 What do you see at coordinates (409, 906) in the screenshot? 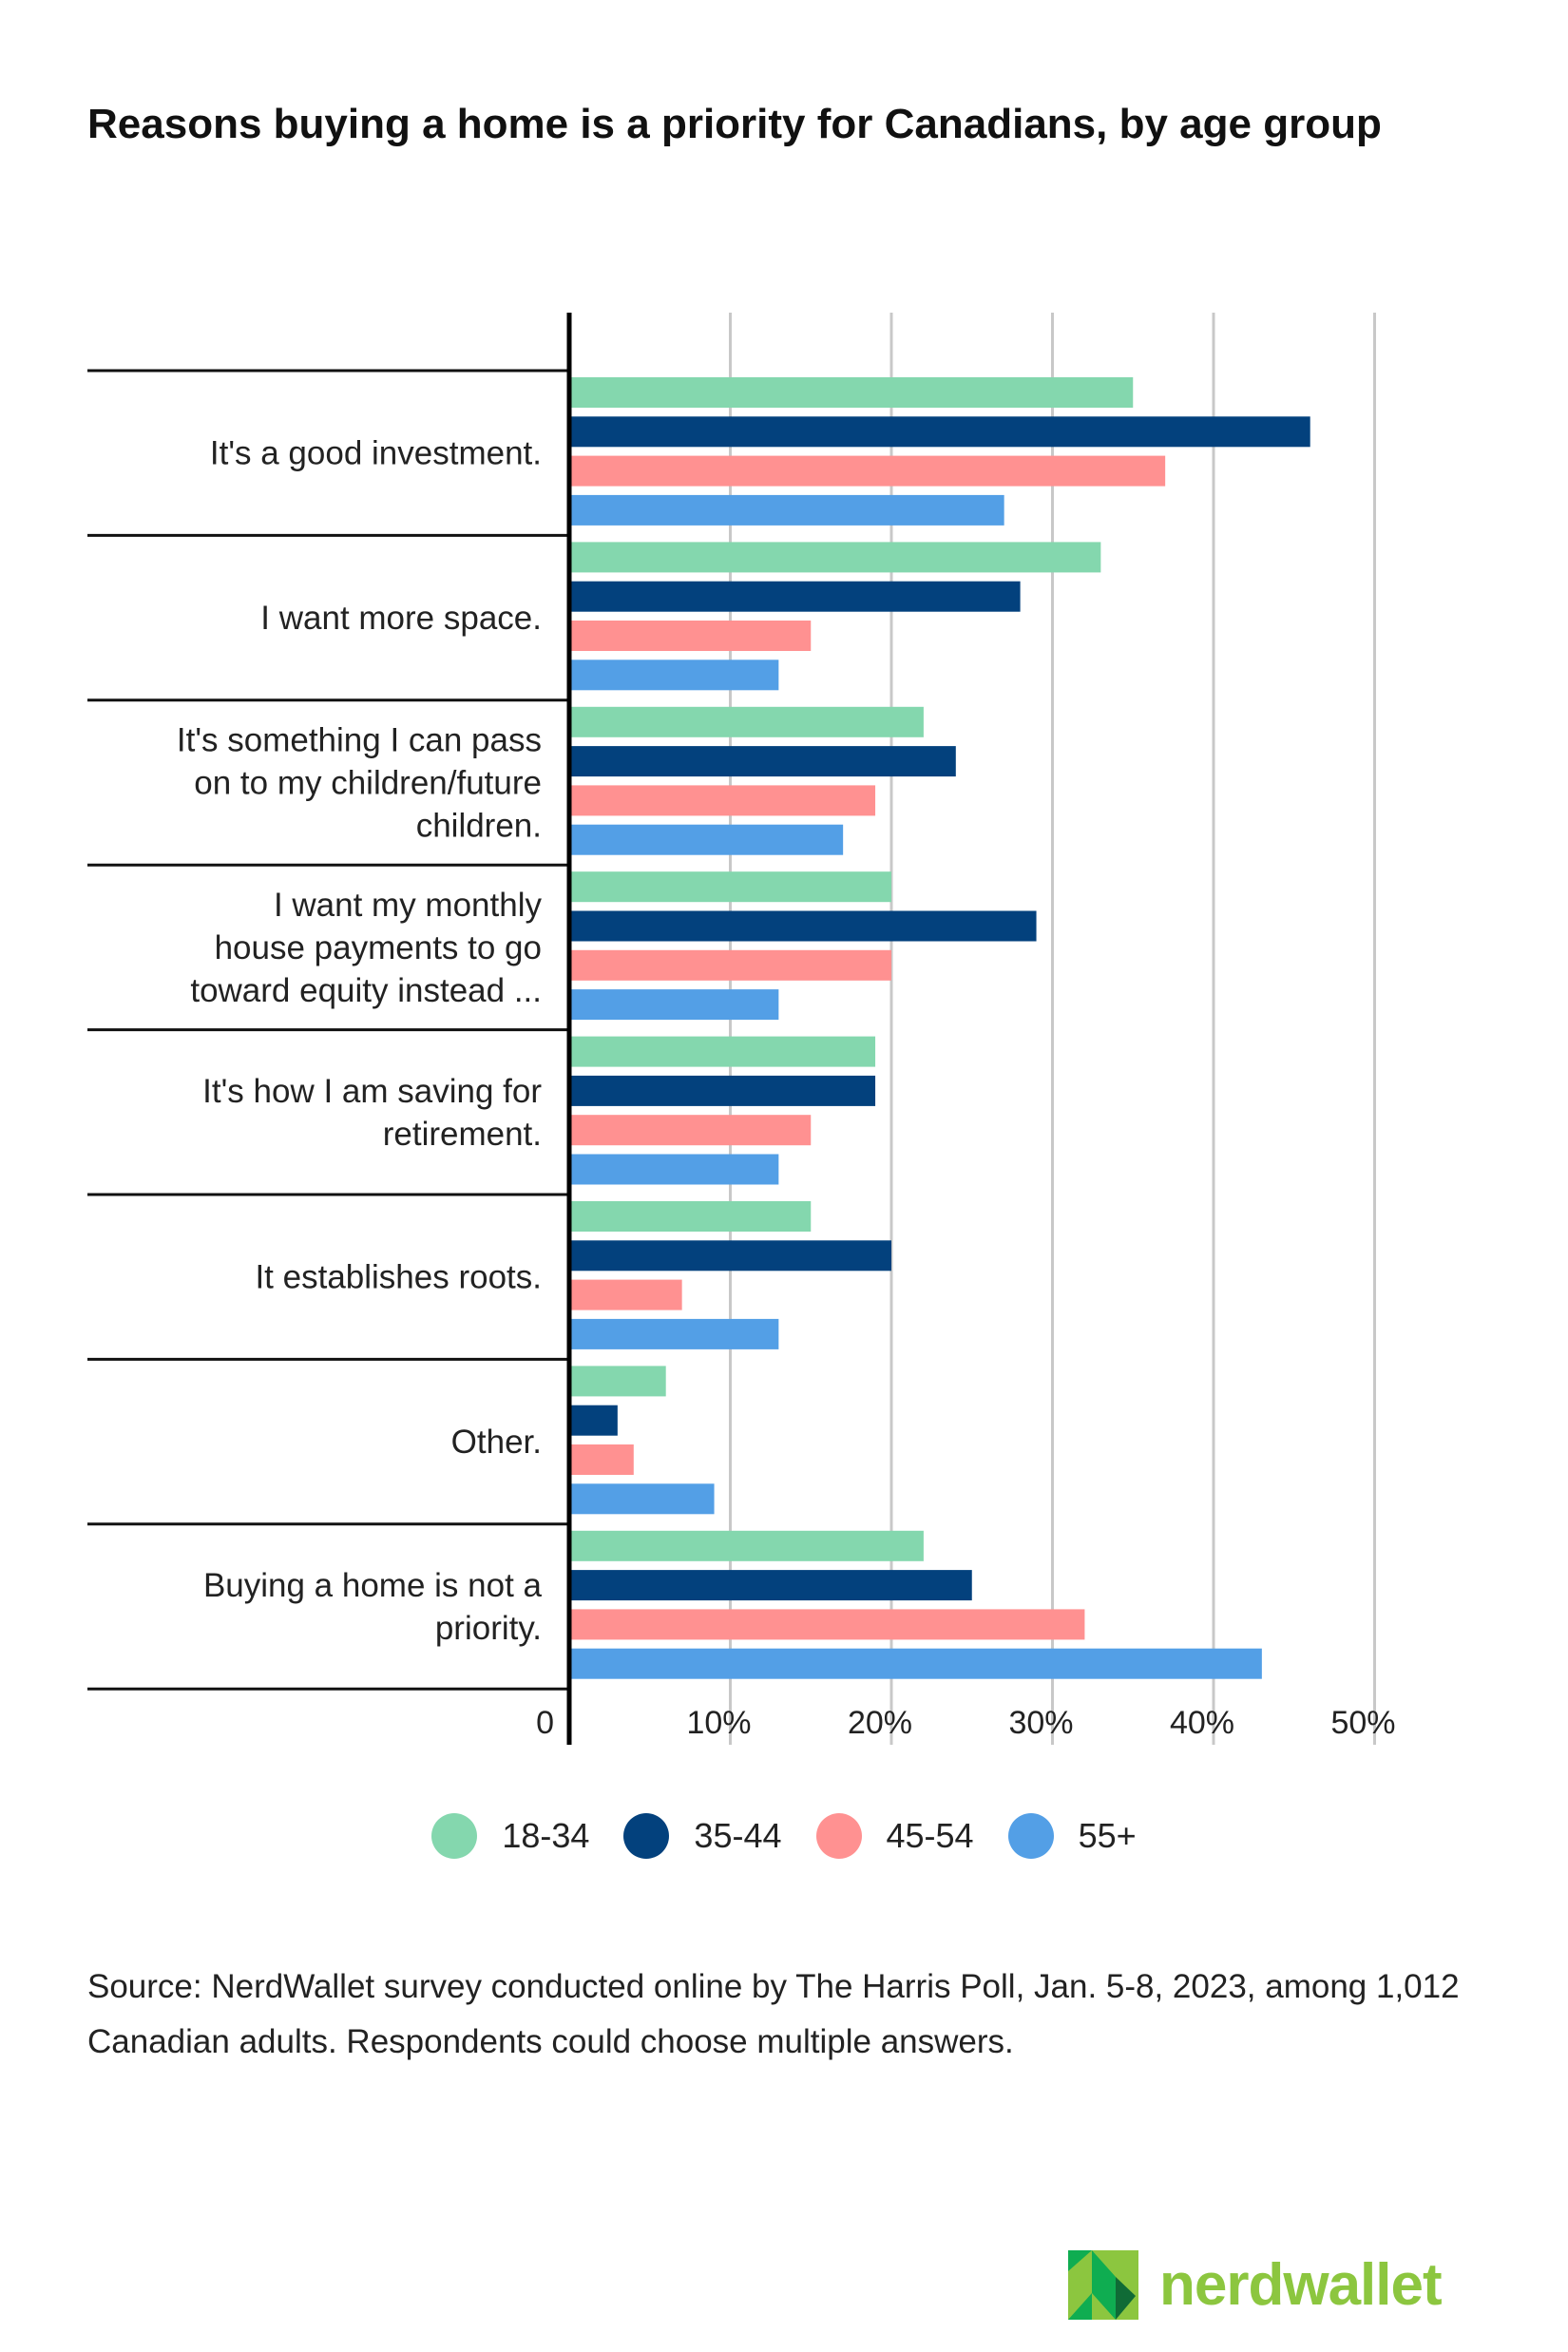
I see `category-label: I want my monthly` at bounding box center [409, 906].